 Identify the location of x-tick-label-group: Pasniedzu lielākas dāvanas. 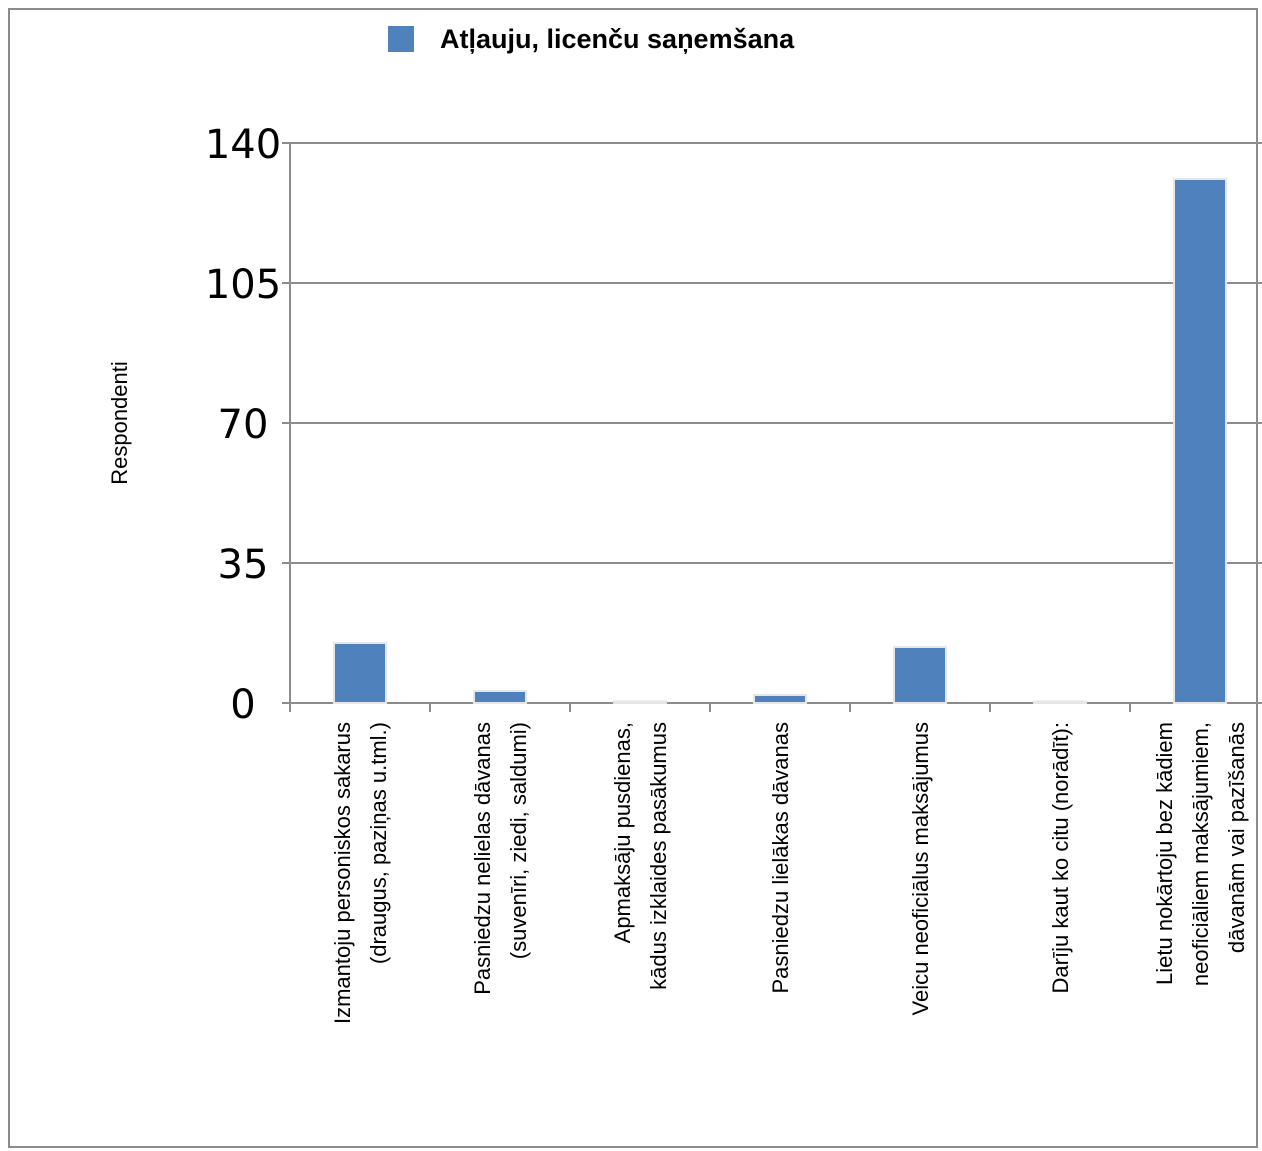
(780, 858).